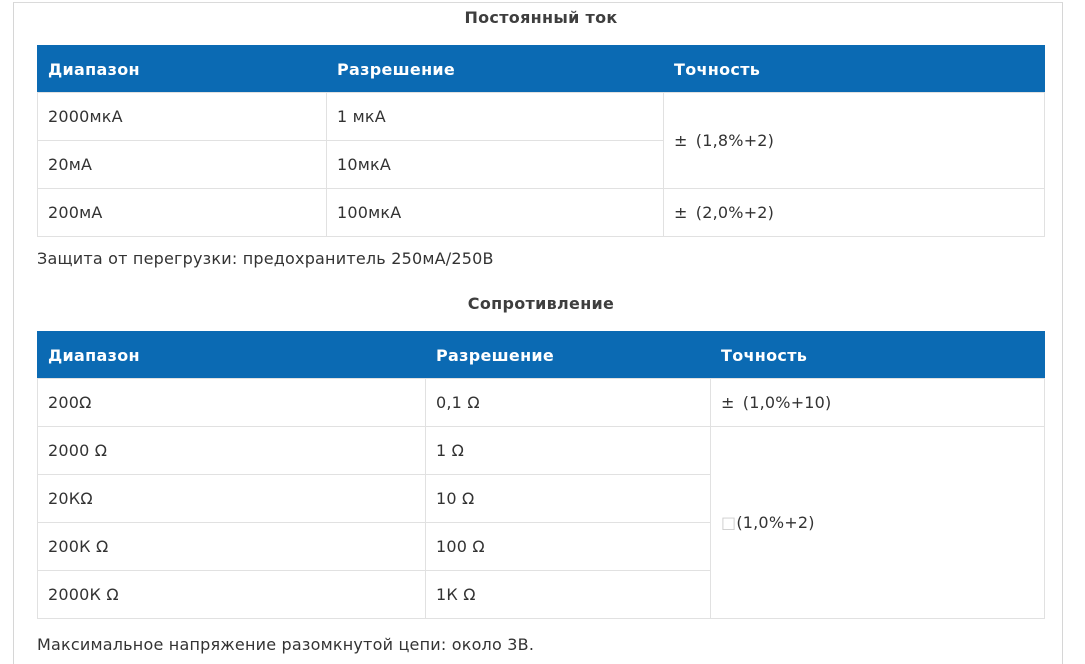  Describe the element at coordinates (182, 69) in the screenshot. I see `dc-column-header-range: Диапазон` at that location.